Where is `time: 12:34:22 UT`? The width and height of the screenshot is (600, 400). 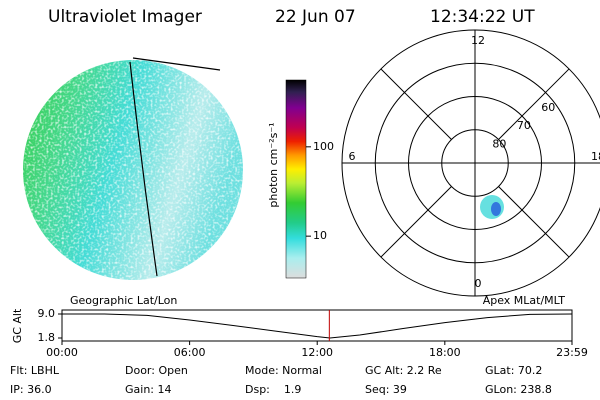 time: 12:34:22 UT is located at coordinates (482, 17).